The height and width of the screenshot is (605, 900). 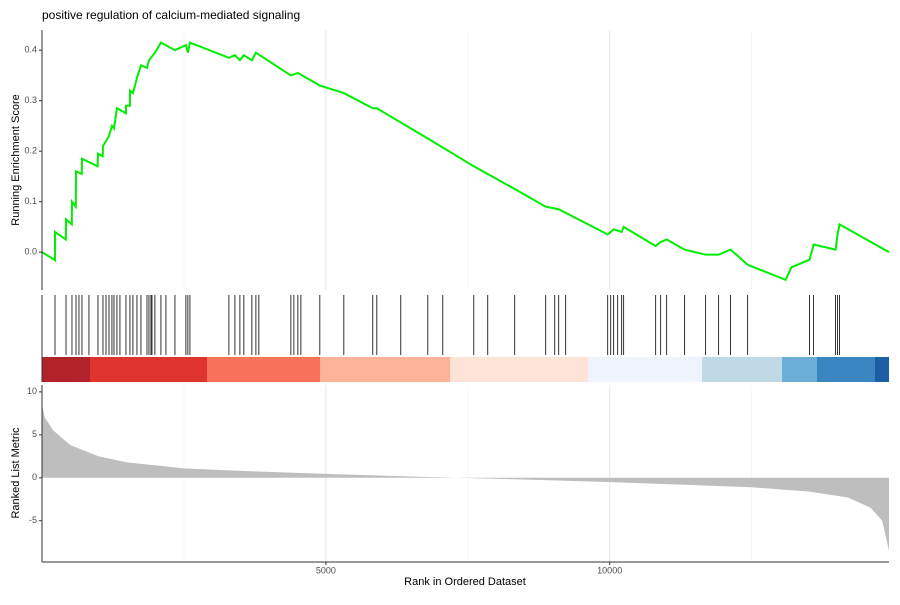 I want to click on y-axis-label: Running Enrichment Score, so click(x=16, y=159).